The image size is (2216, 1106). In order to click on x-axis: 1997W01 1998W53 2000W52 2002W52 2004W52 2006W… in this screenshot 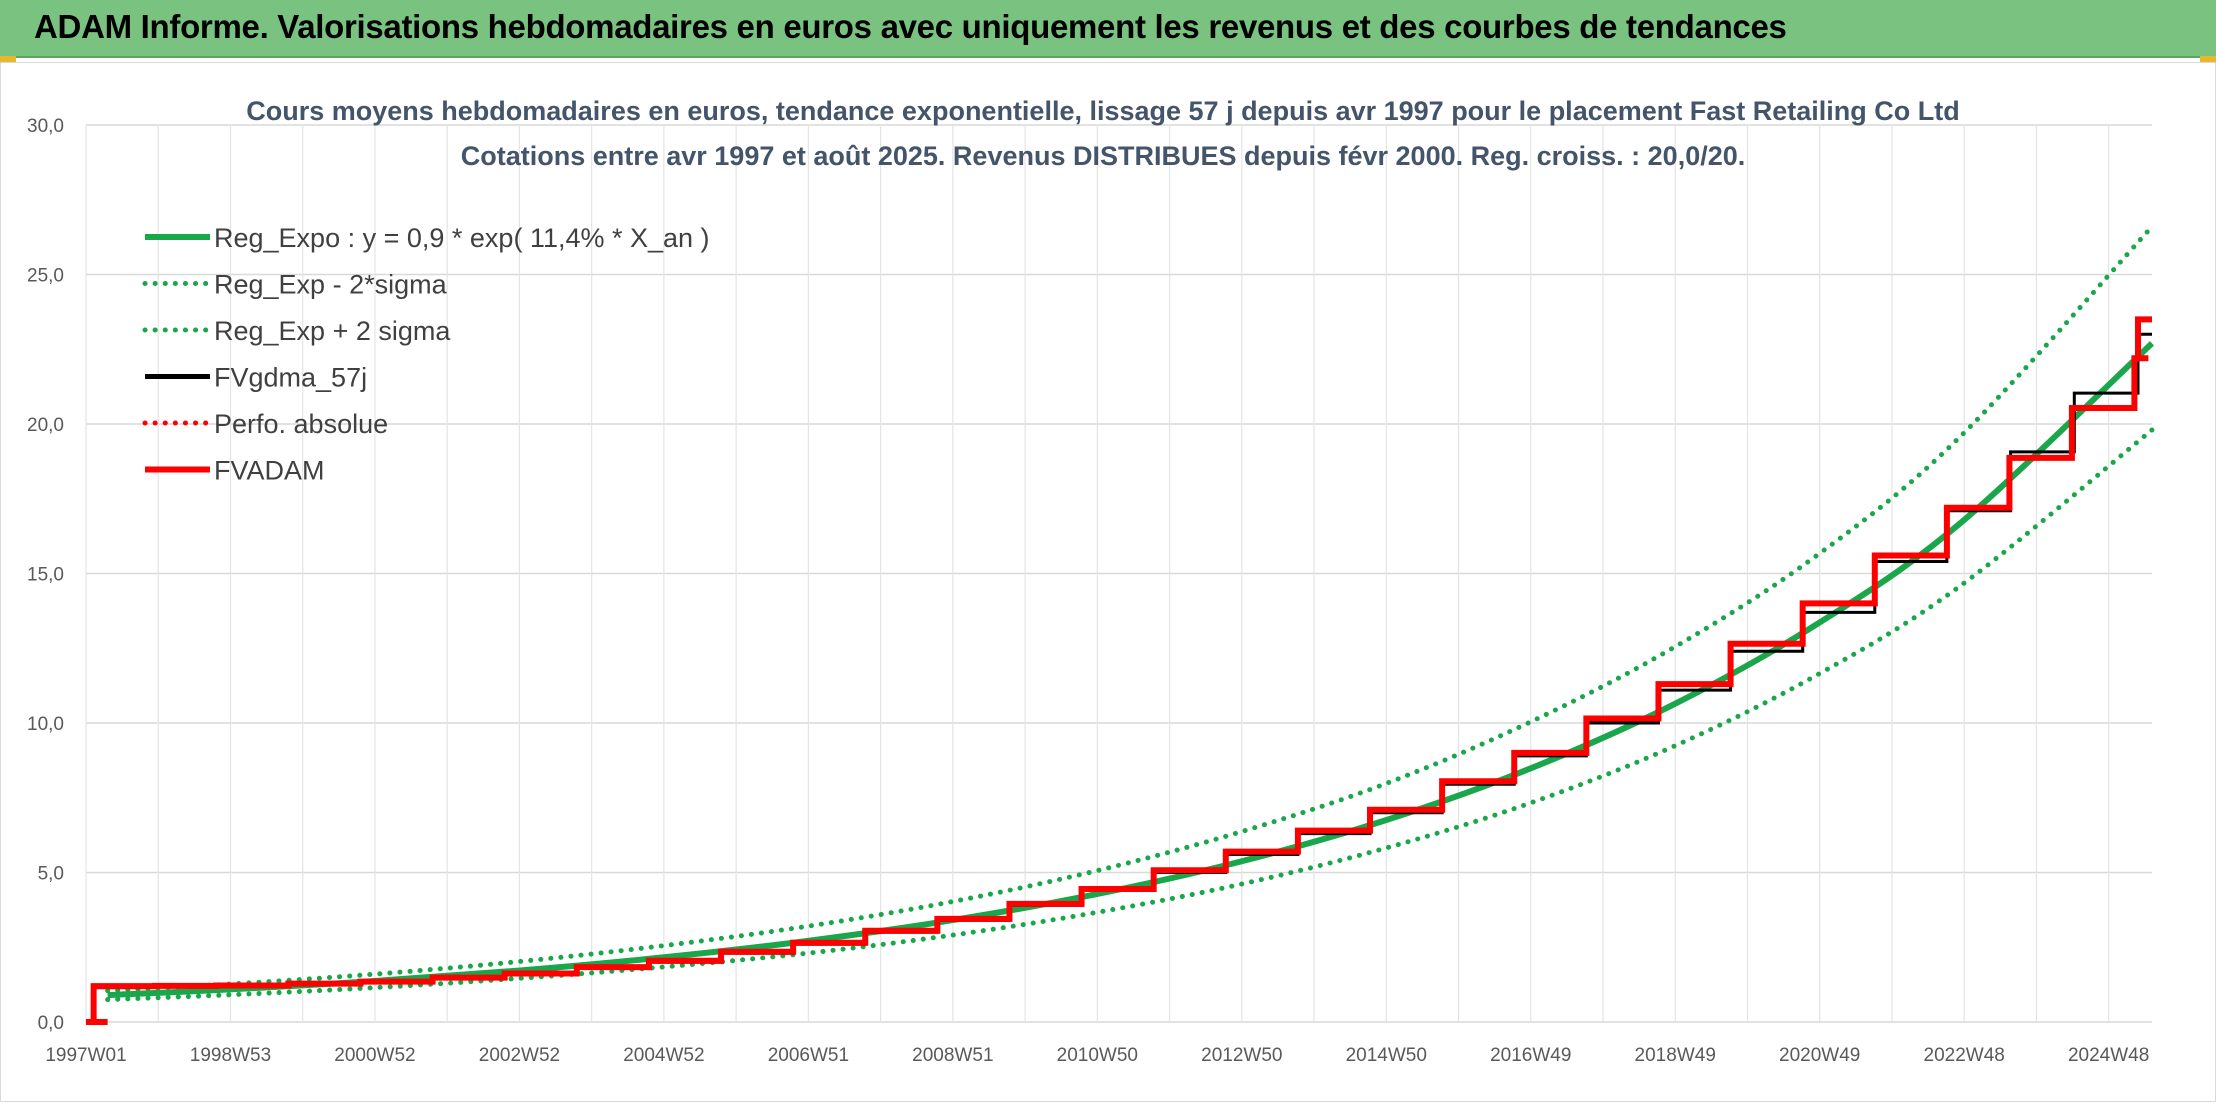, I will do `click(1097, 1055)`.